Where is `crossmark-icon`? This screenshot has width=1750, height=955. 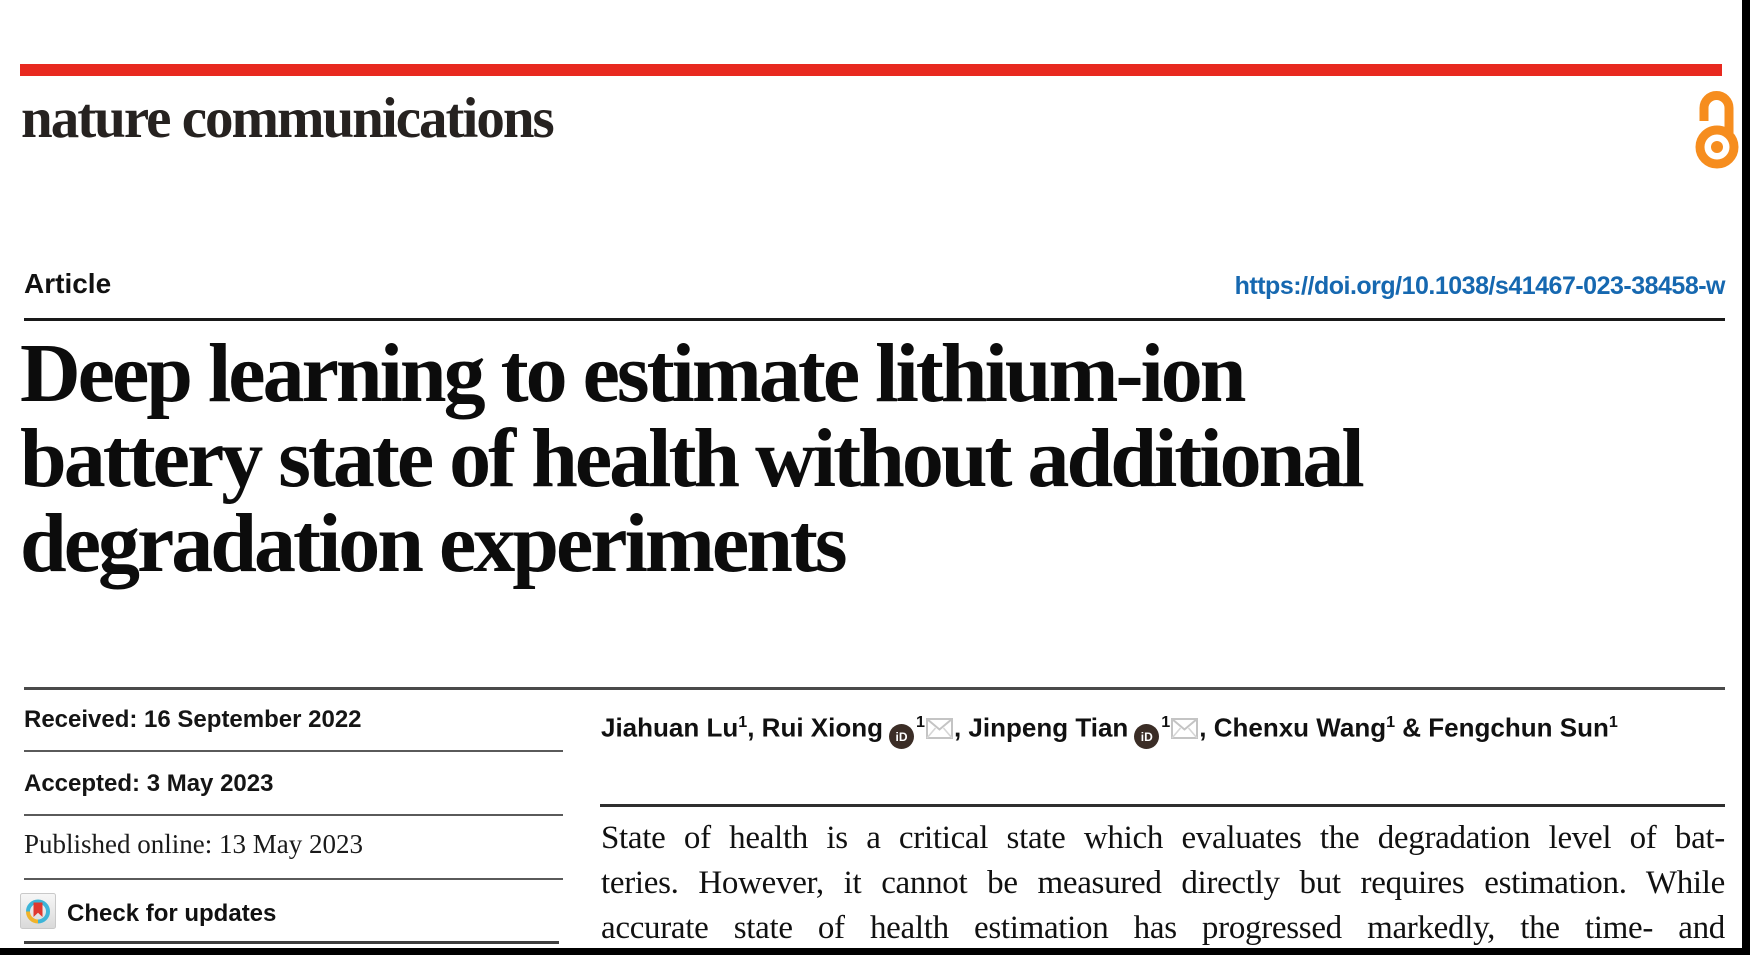 crossmark-icon is located at coordinates (38, 913).